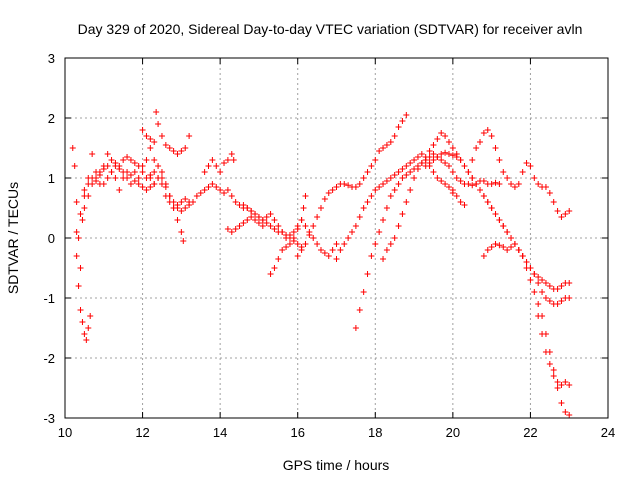 The height and width of the screenshot is (480, 640). What do you see at coordinates (49, 358) in the screenshot?
I see `y-tick-label: -2` at bounding box center [49, 358].